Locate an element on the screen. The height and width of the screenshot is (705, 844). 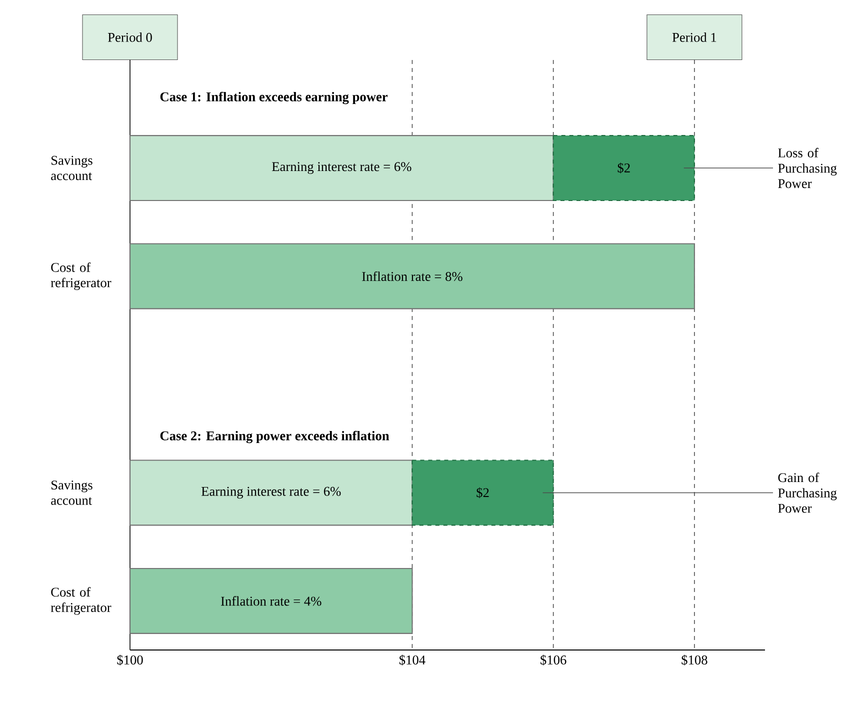
ref-line-label: Period 1 is located at coordinates (694, 37).